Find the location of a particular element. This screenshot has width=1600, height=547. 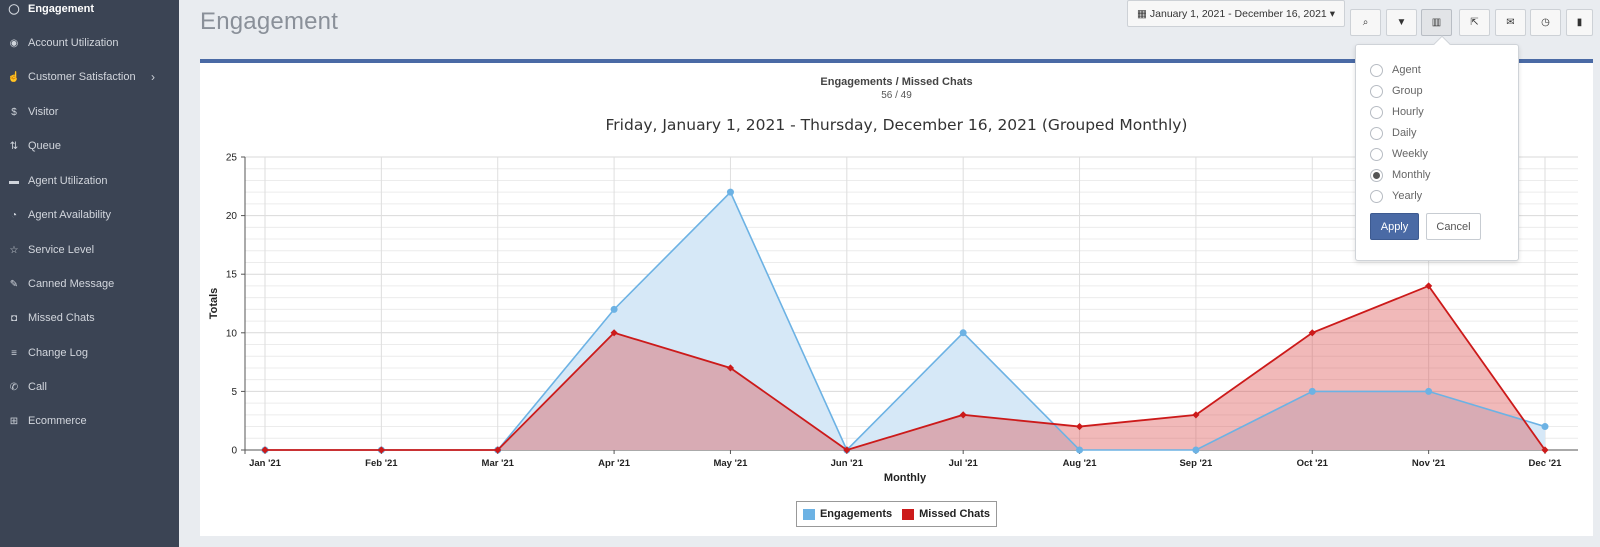

sidebar-item-label: Queue is located at coordinates (45, 146).